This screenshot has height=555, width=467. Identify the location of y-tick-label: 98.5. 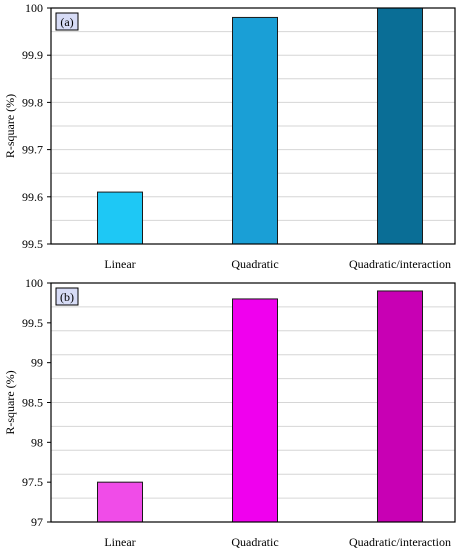
(32, 403).